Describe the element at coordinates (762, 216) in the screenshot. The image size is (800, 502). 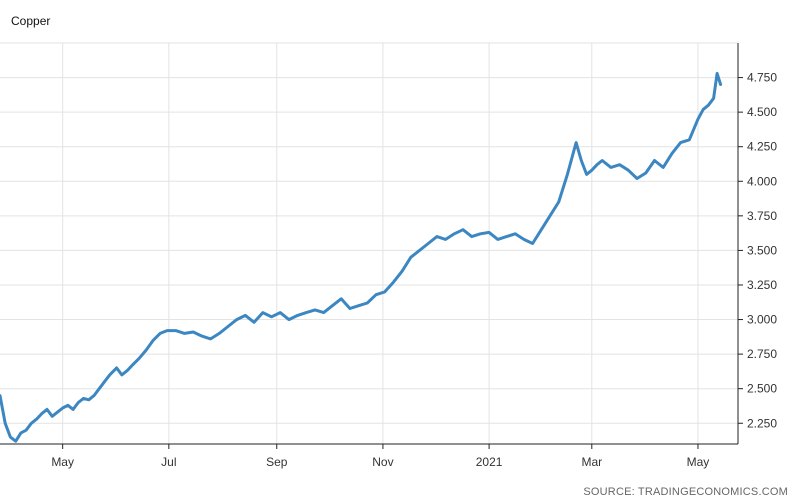
I see `y-tick-label: 3.750` at that location.